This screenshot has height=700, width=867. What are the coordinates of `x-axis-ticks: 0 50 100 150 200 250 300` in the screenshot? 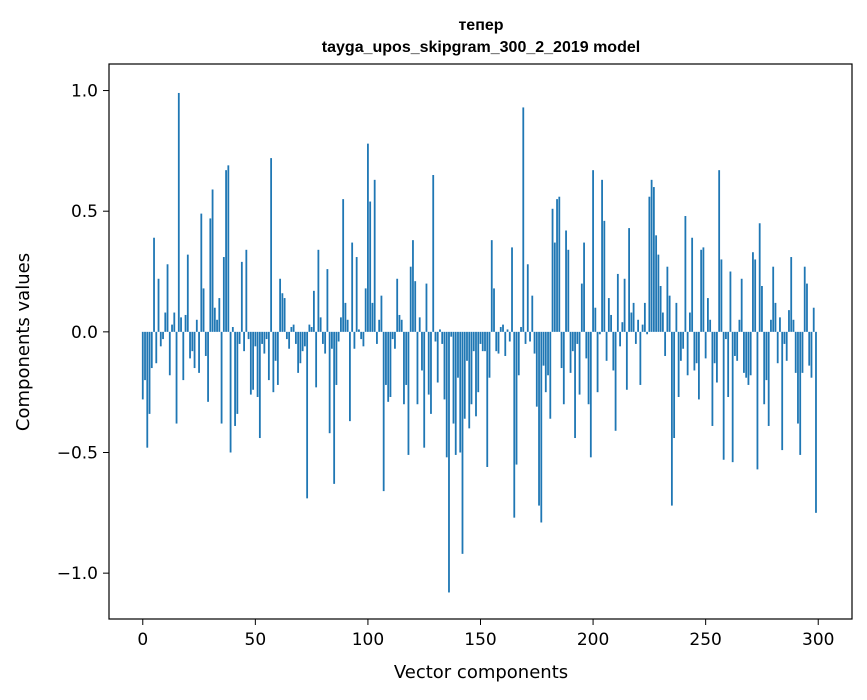 It's located at (485, 634).